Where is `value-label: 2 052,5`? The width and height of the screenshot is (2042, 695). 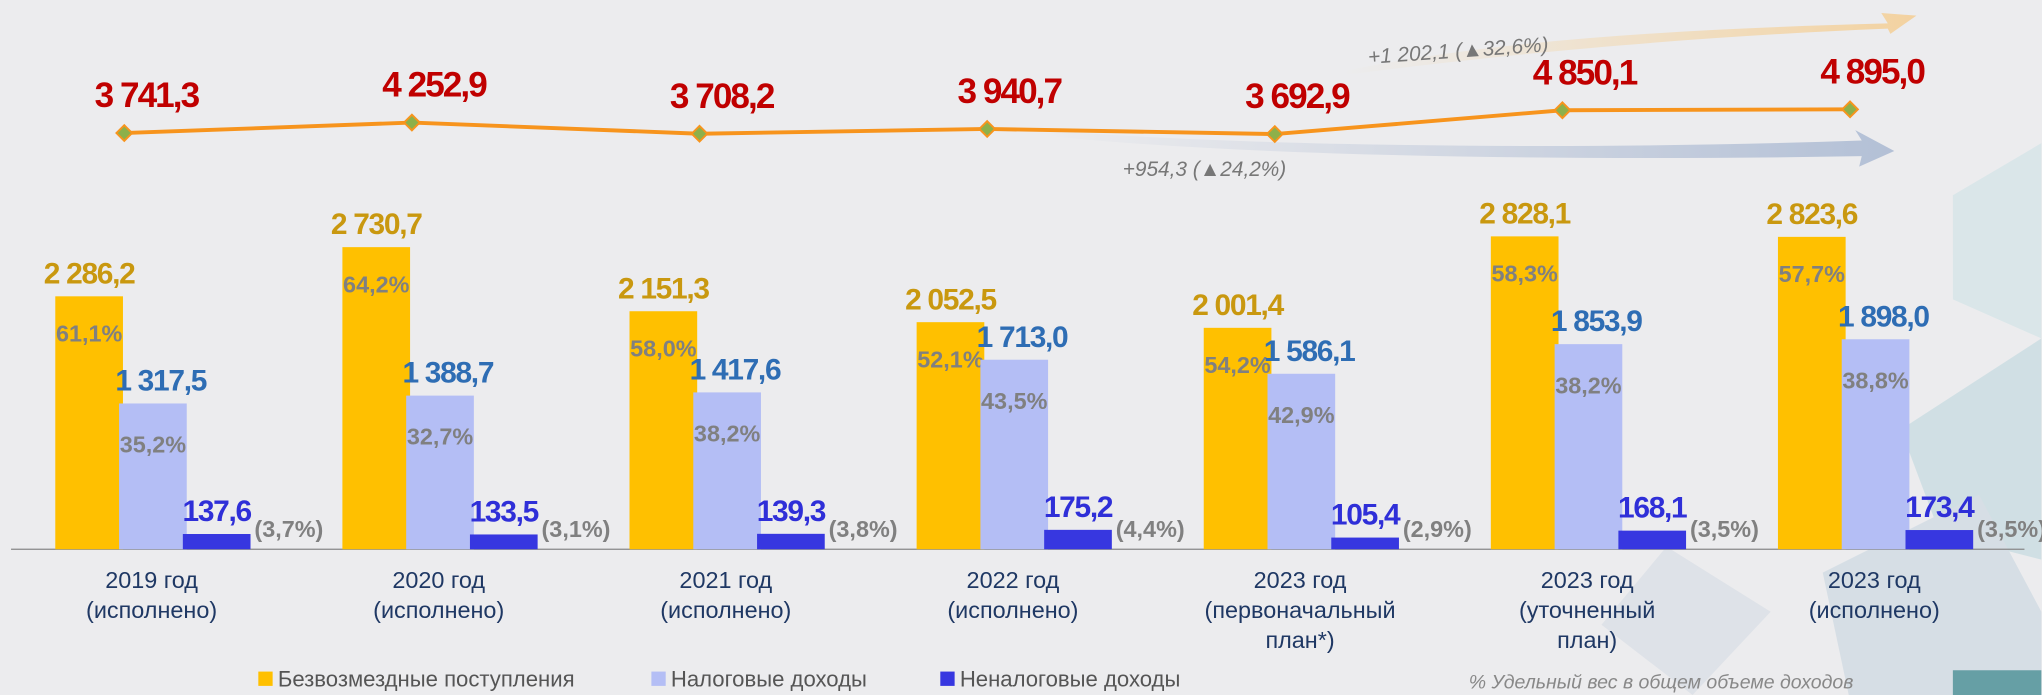 value-label: 2 052,5 is located at coordinates (950, 299).